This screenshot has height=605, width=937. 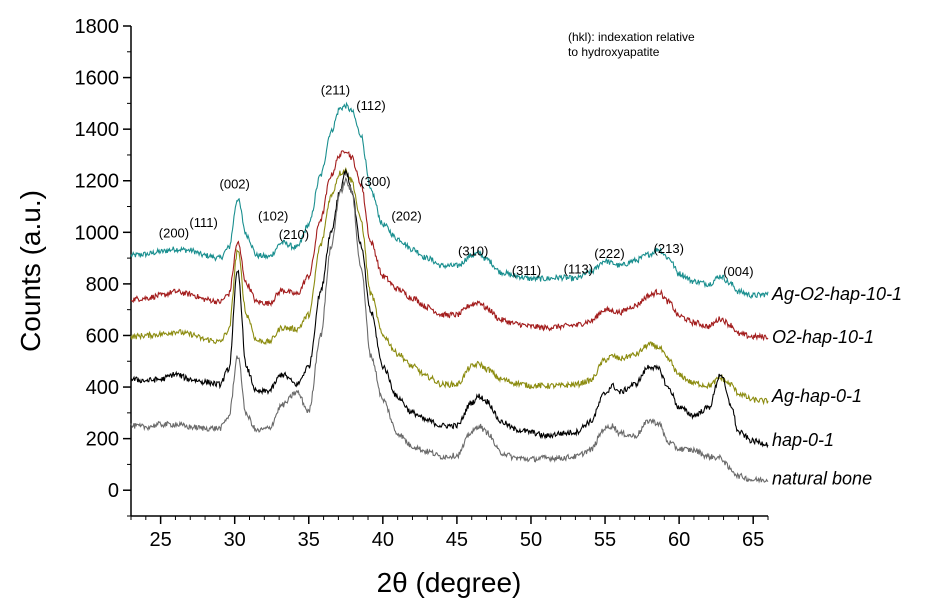 What do you see at coordinates (531, 540) in the screenshot?
I see `x-tick-label: 50` at bounding box center [531, 540].